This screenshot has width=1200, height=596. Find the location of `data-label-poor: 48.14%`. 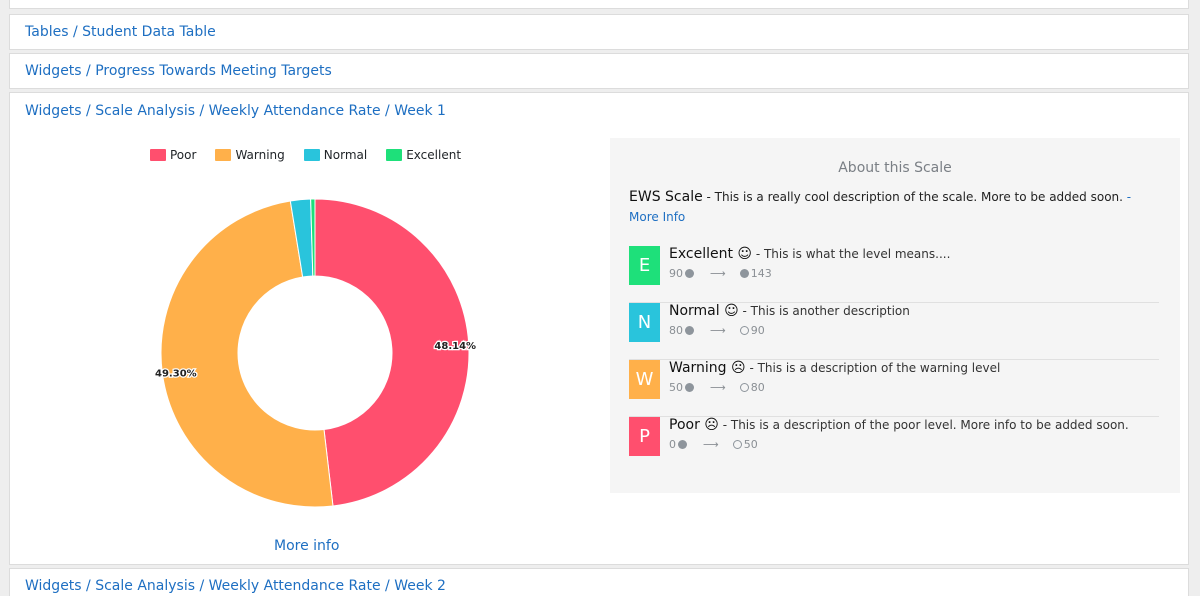

data-label-poor: 48.14% is located at coordinates (455, 346).